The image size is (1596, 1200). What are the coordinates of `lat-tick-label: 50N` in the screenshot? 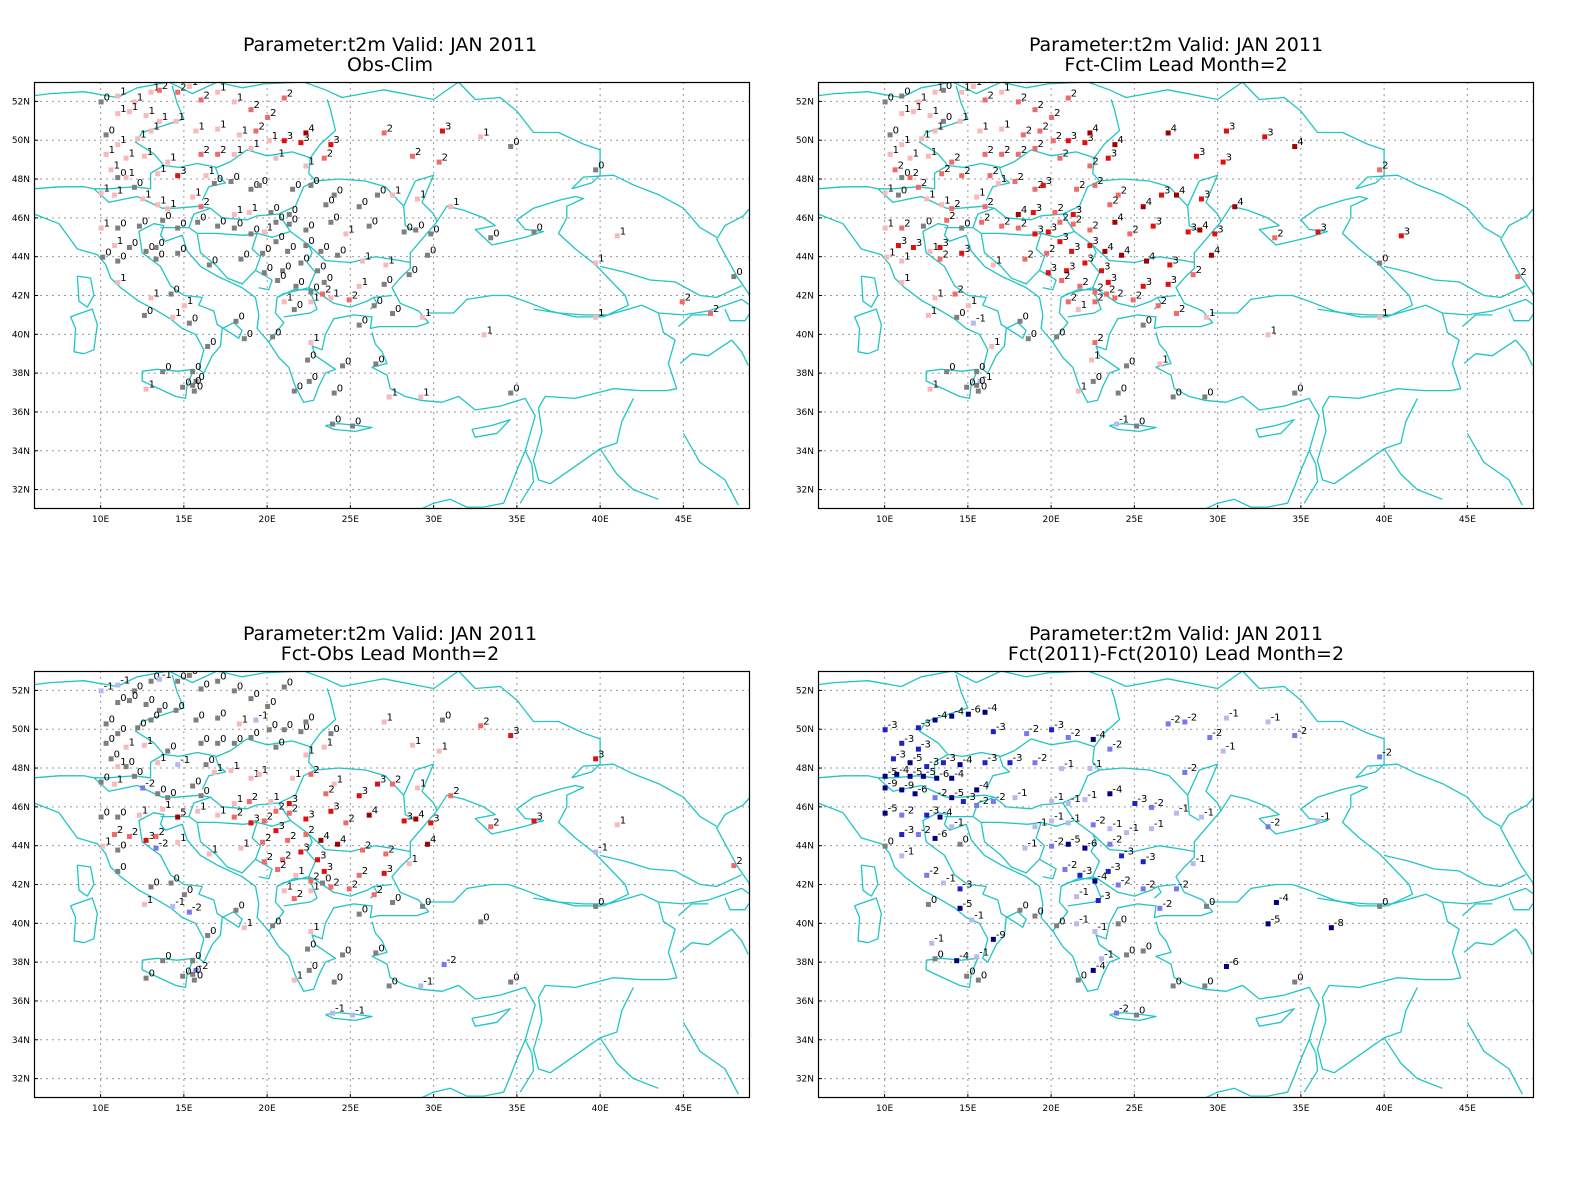 It's located at (21, 141).